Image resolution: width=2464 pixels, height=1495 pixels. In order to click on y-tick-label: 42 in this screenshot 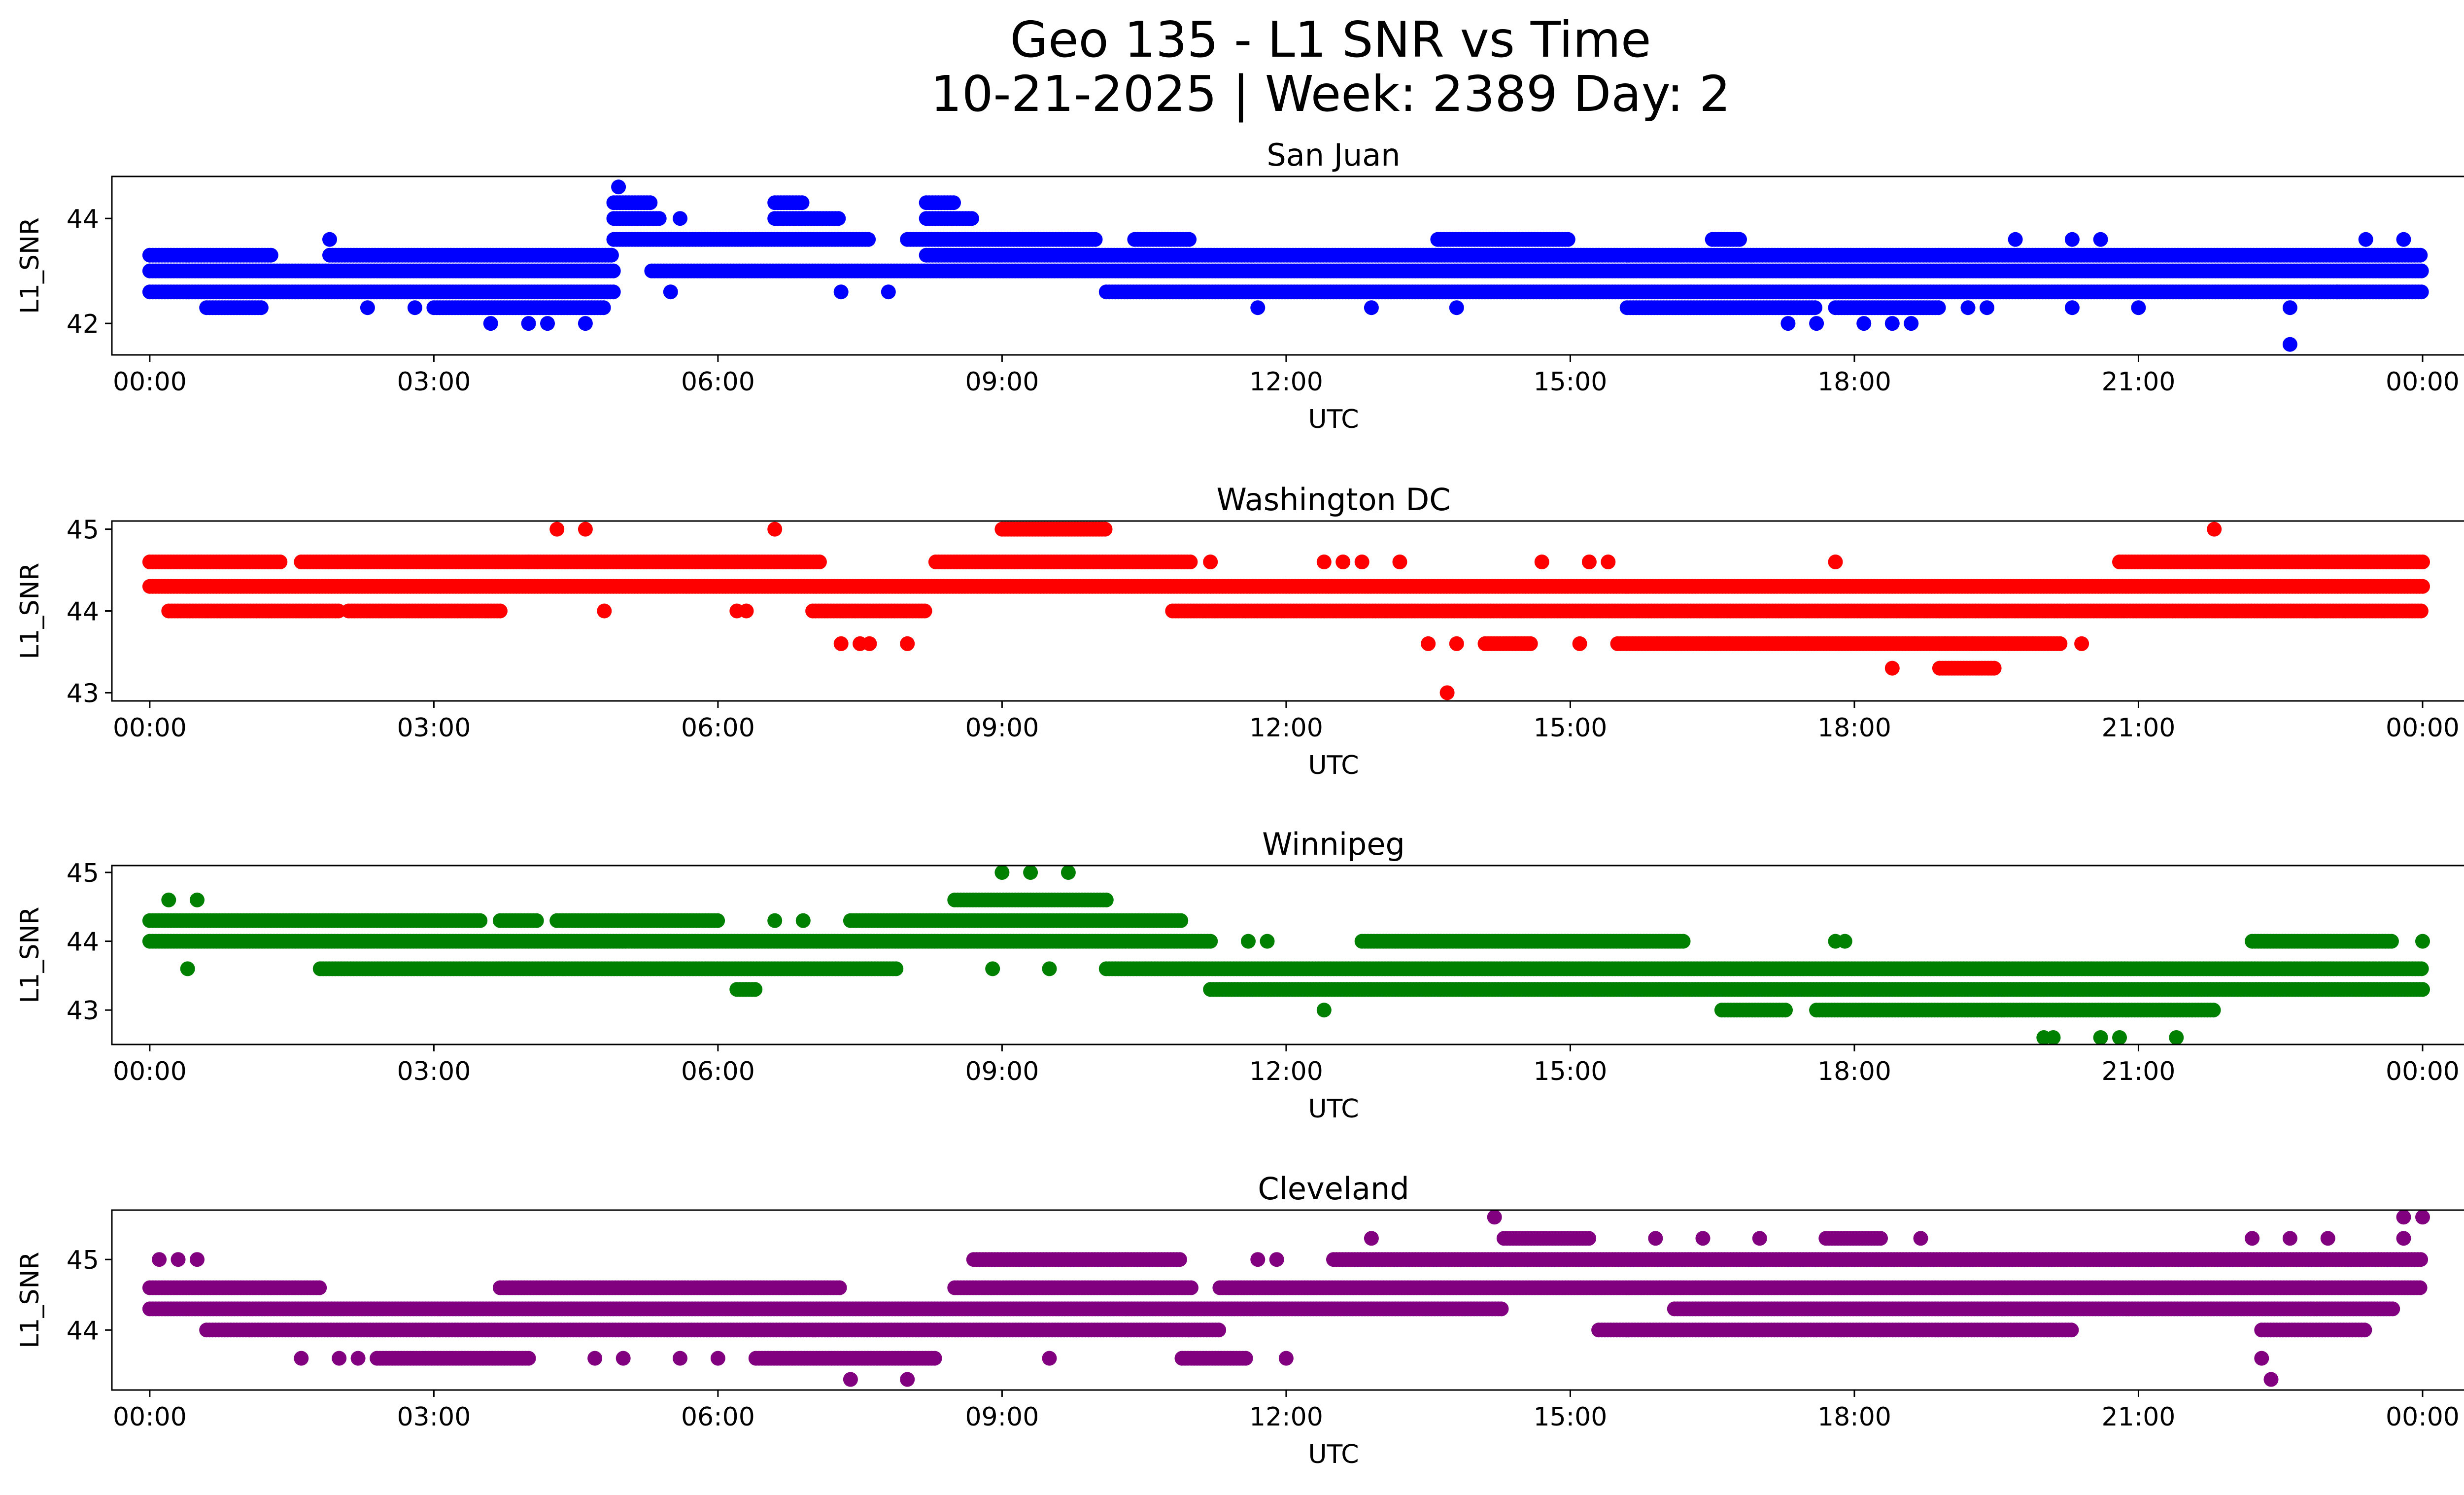, I will do `click(83, 324)`.